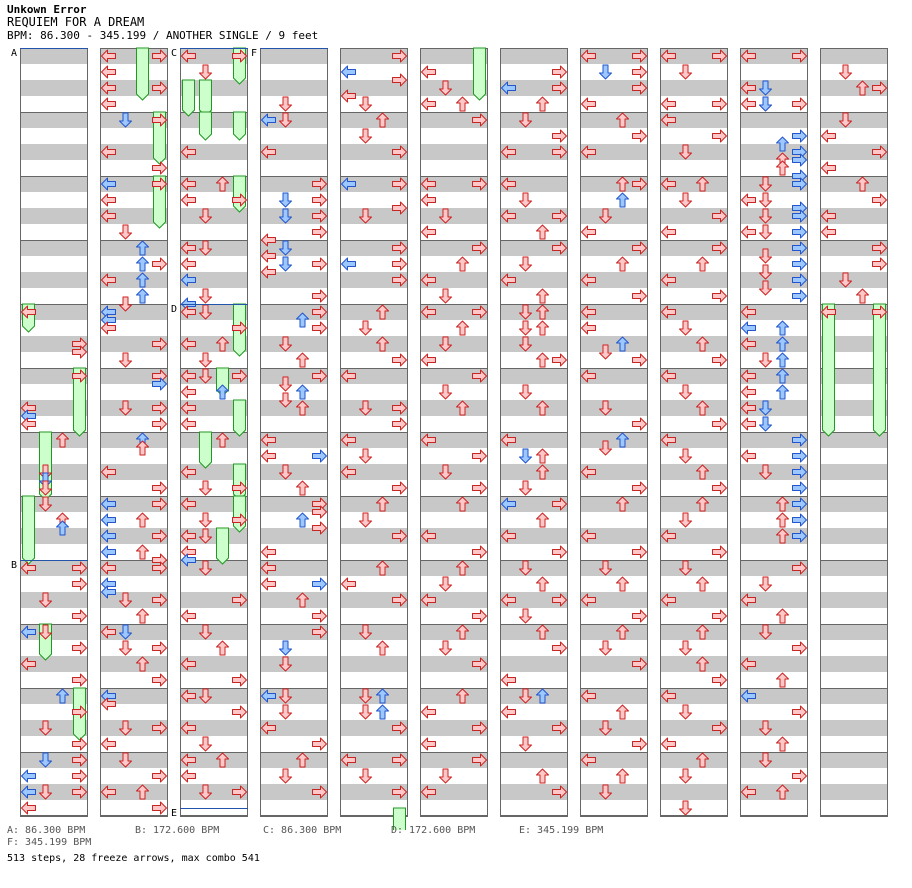 This screenshot has width=912, height=888. I want to click on song-title: REQUIEM FOR A DREAM, so click(76, 22).